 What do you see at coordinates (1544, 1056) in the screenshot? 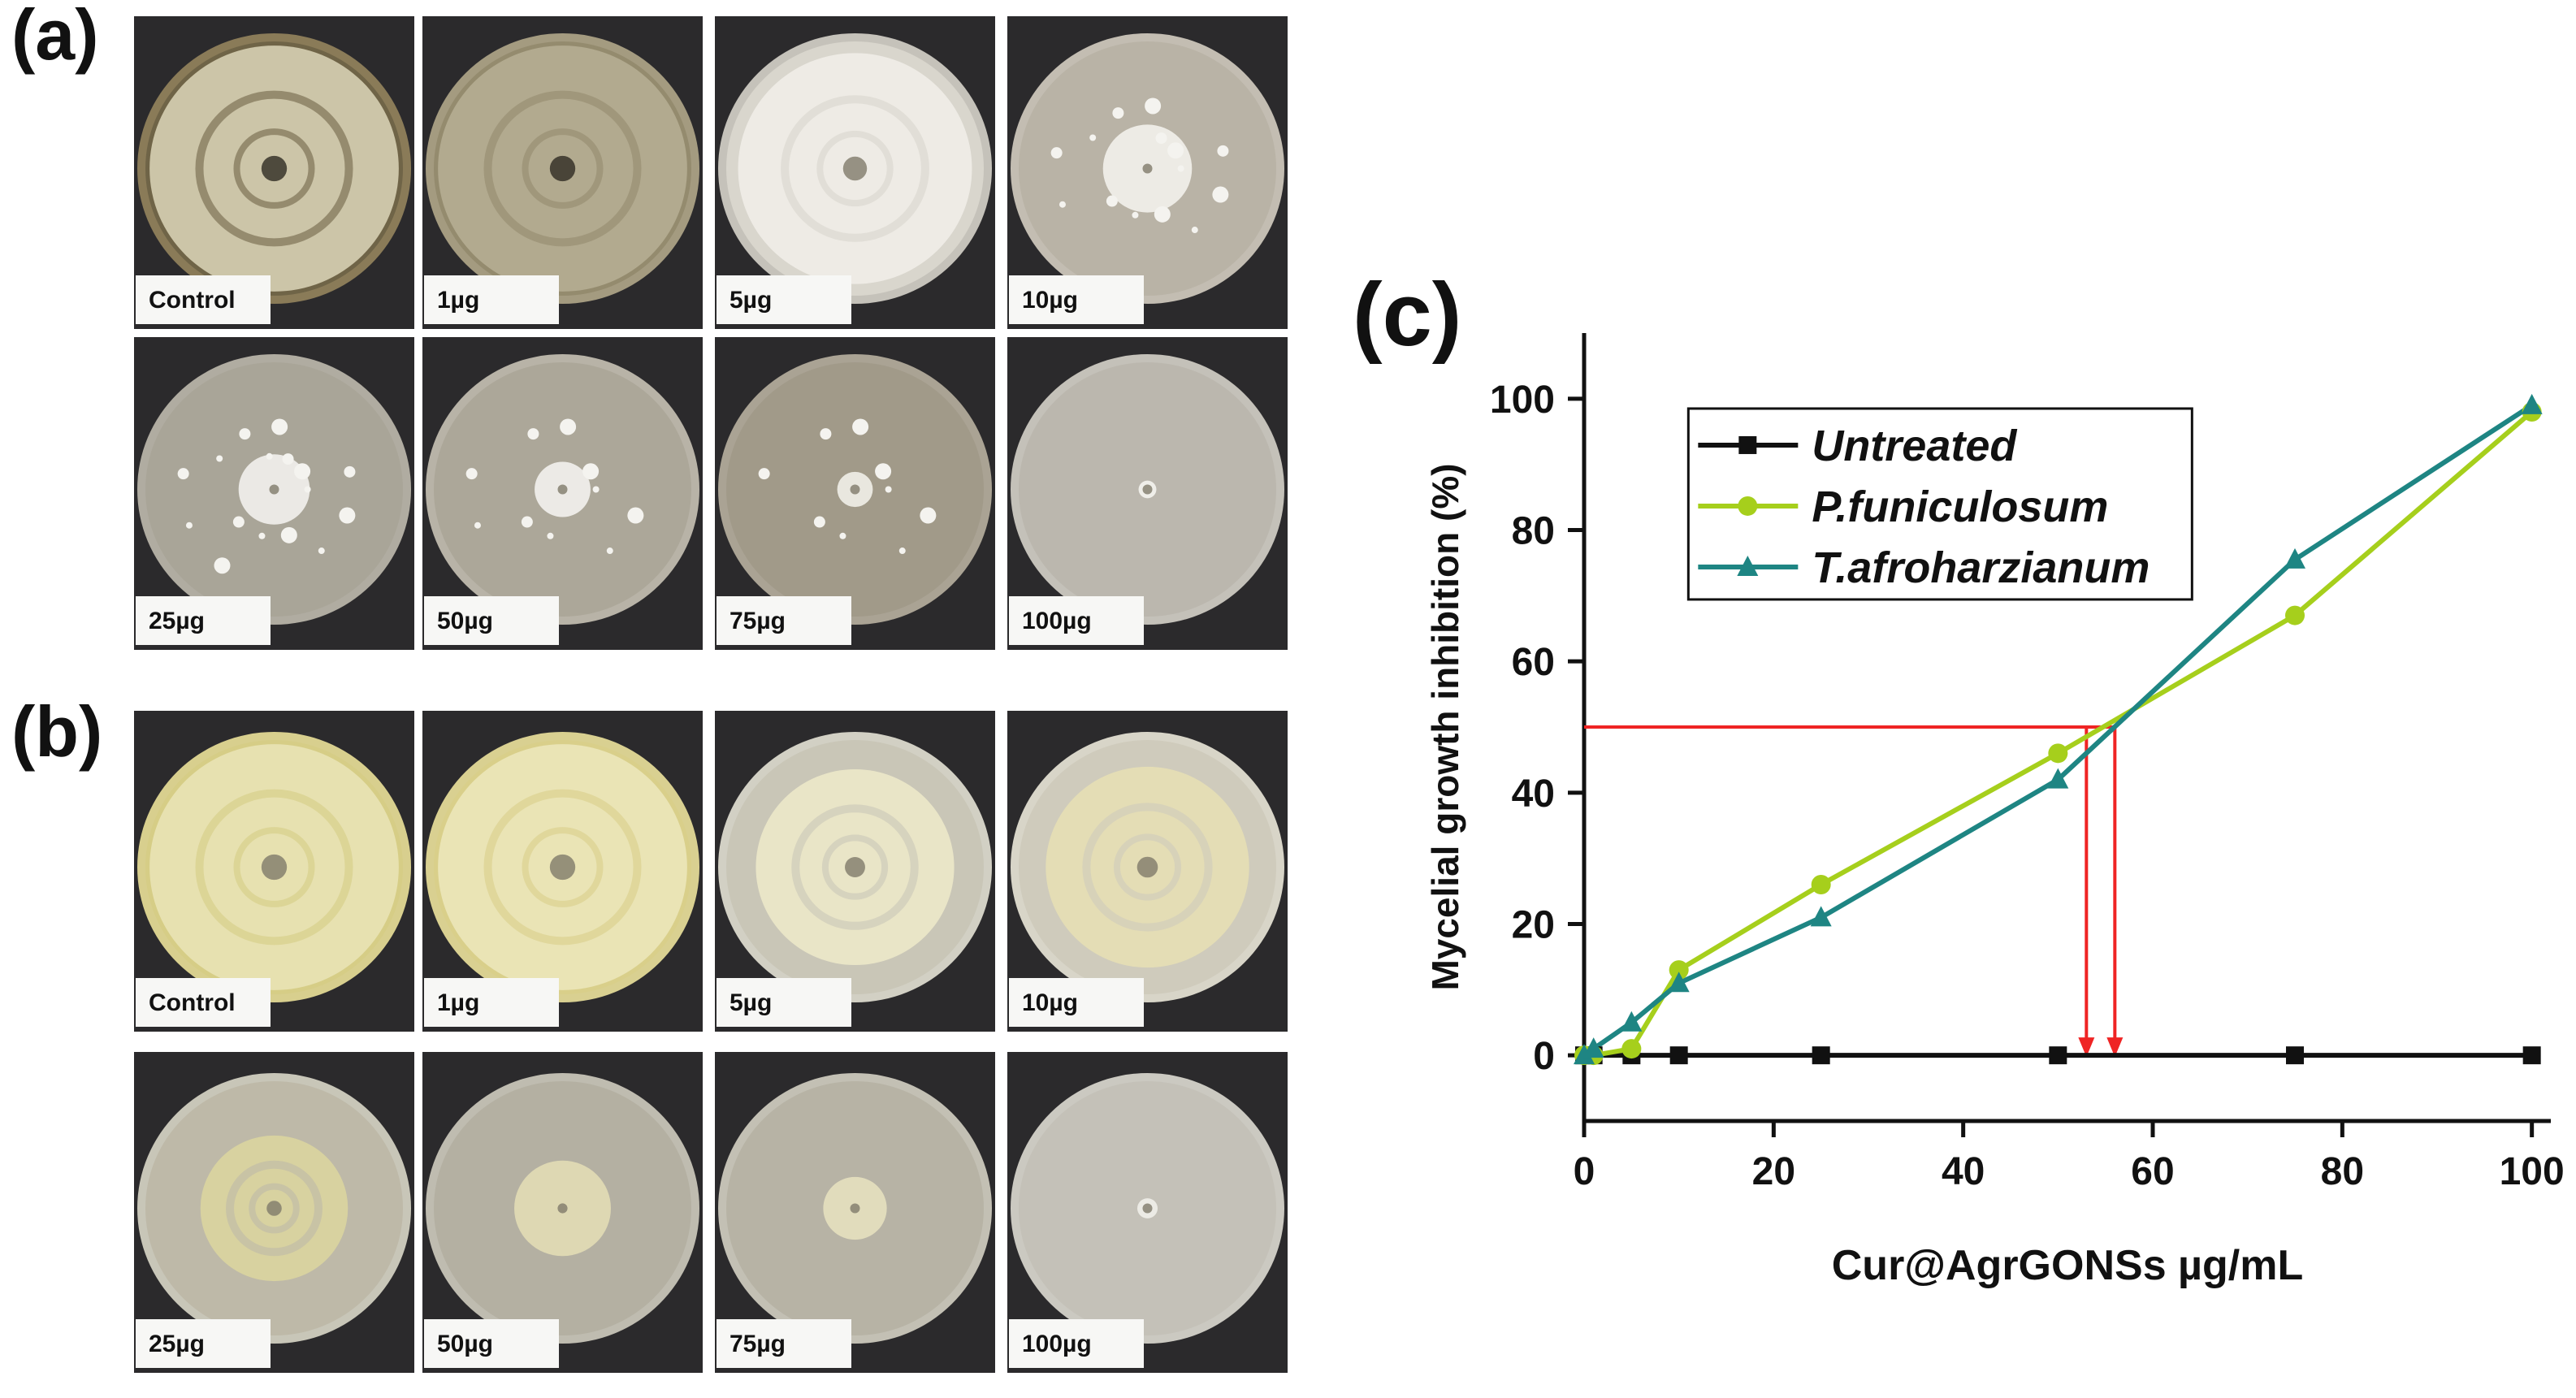
I see `y-tick-label: 0` at bounding box center [1544, 1056].